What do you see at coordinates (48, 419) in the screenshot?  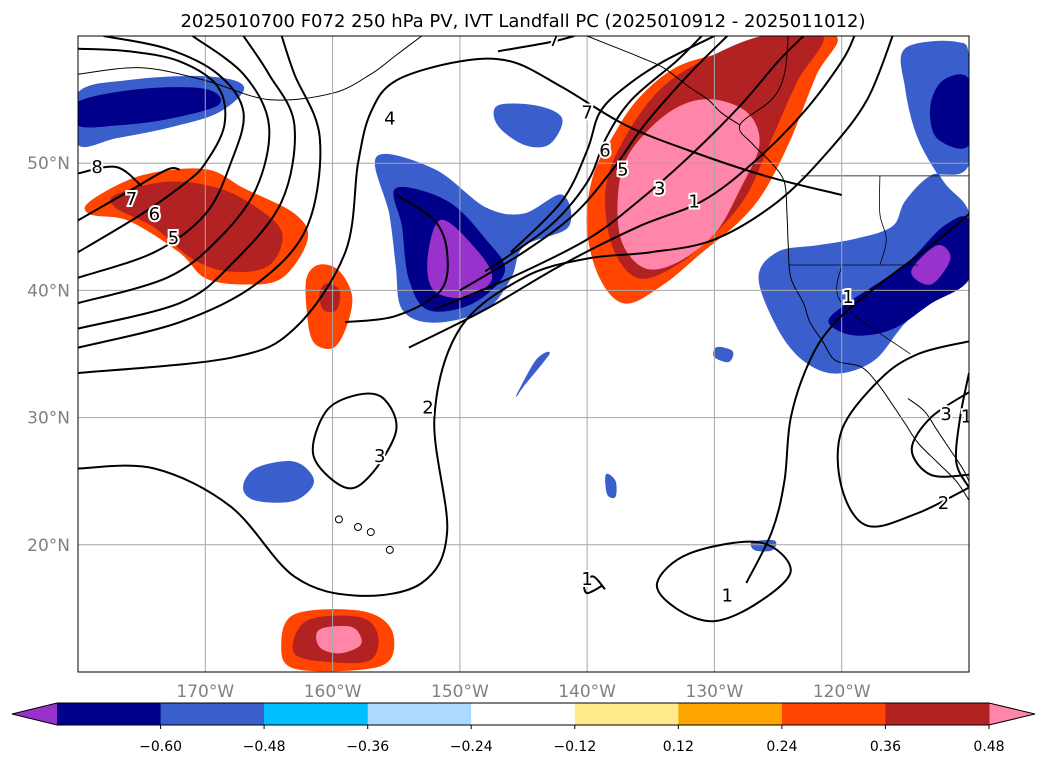 I see `lat-tick-label: 30°N` at bounding box center [48, 419].